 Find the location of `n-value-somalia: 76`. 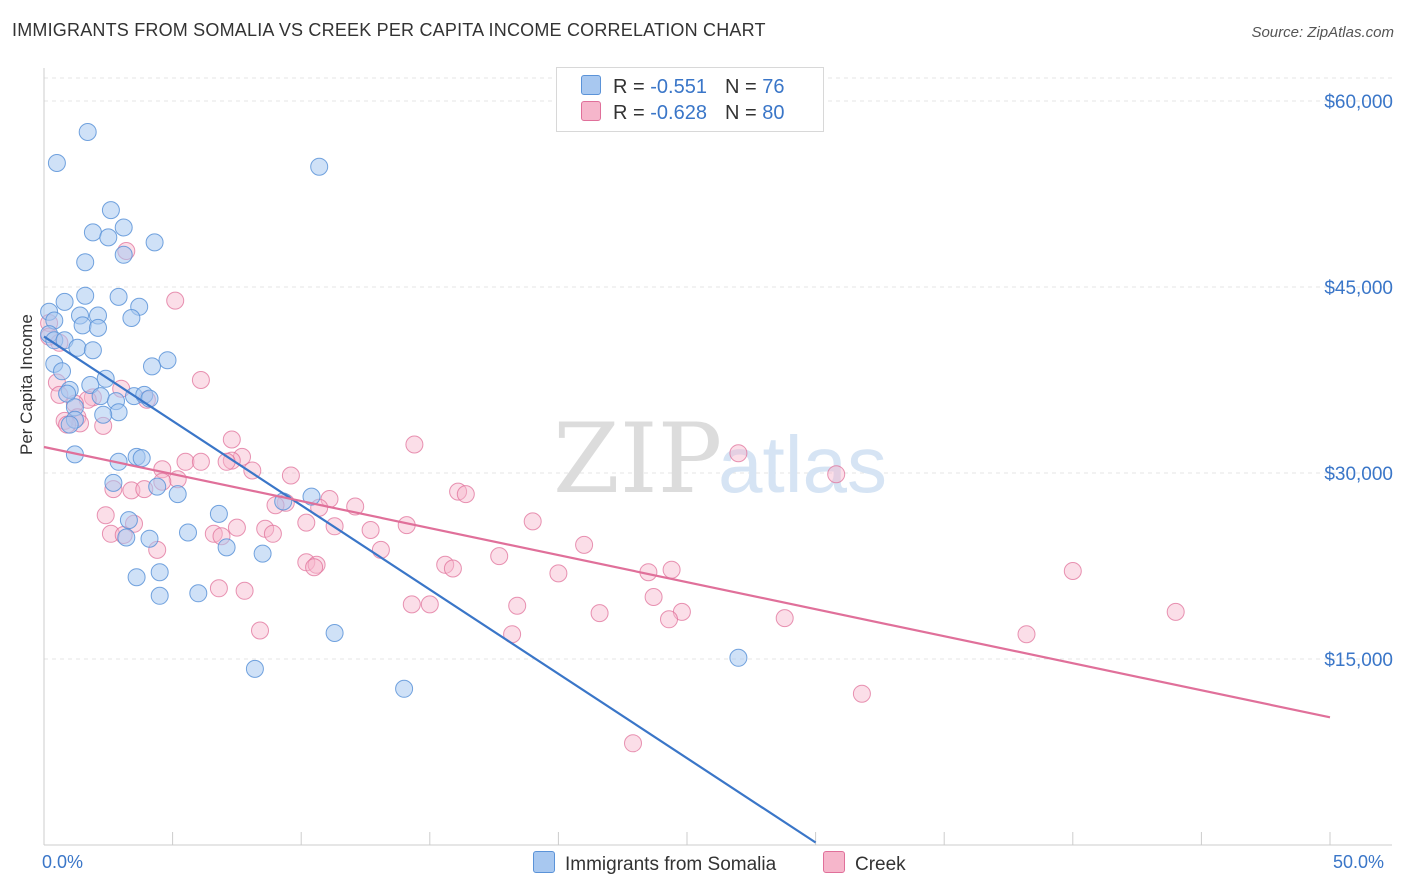

n-value-somalia: 76 is located at coordinates (773, 87).